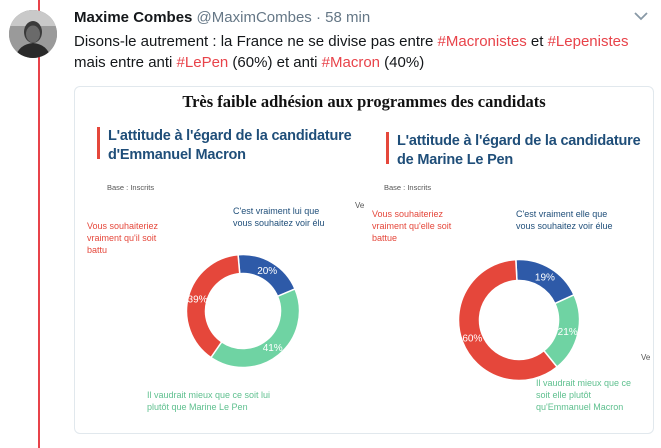 This screenshot has height=448, width=661. I want to click on slice-label-line: Il vaudrait mieux que ce soit lui, so click(209, 395).